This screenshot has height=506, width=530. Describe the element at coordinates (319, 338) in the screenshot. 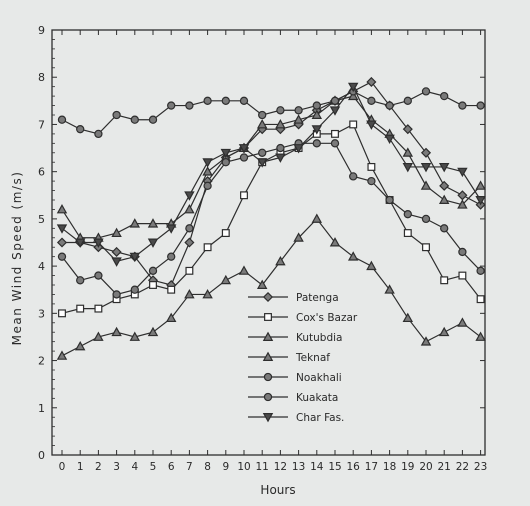

I see `legend-label: Kutubdia` at that location.